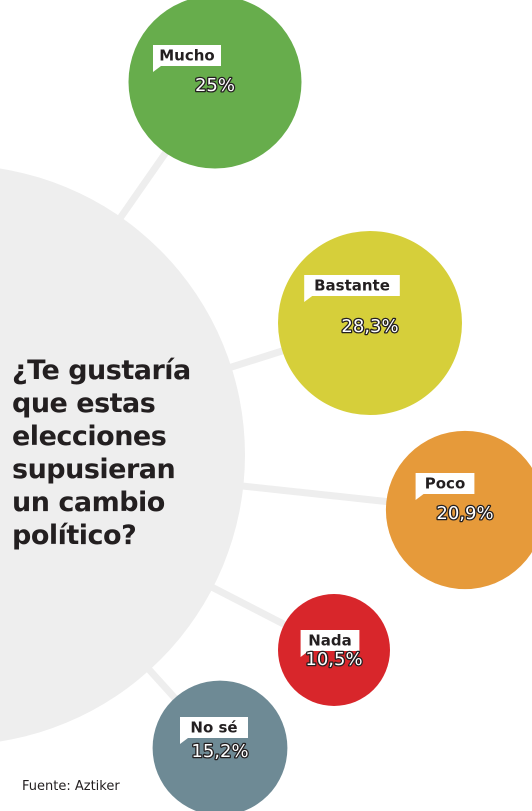 This screenshot has height=811, width=532. I want to click on category-tag: Mucho, so click(187, 58).